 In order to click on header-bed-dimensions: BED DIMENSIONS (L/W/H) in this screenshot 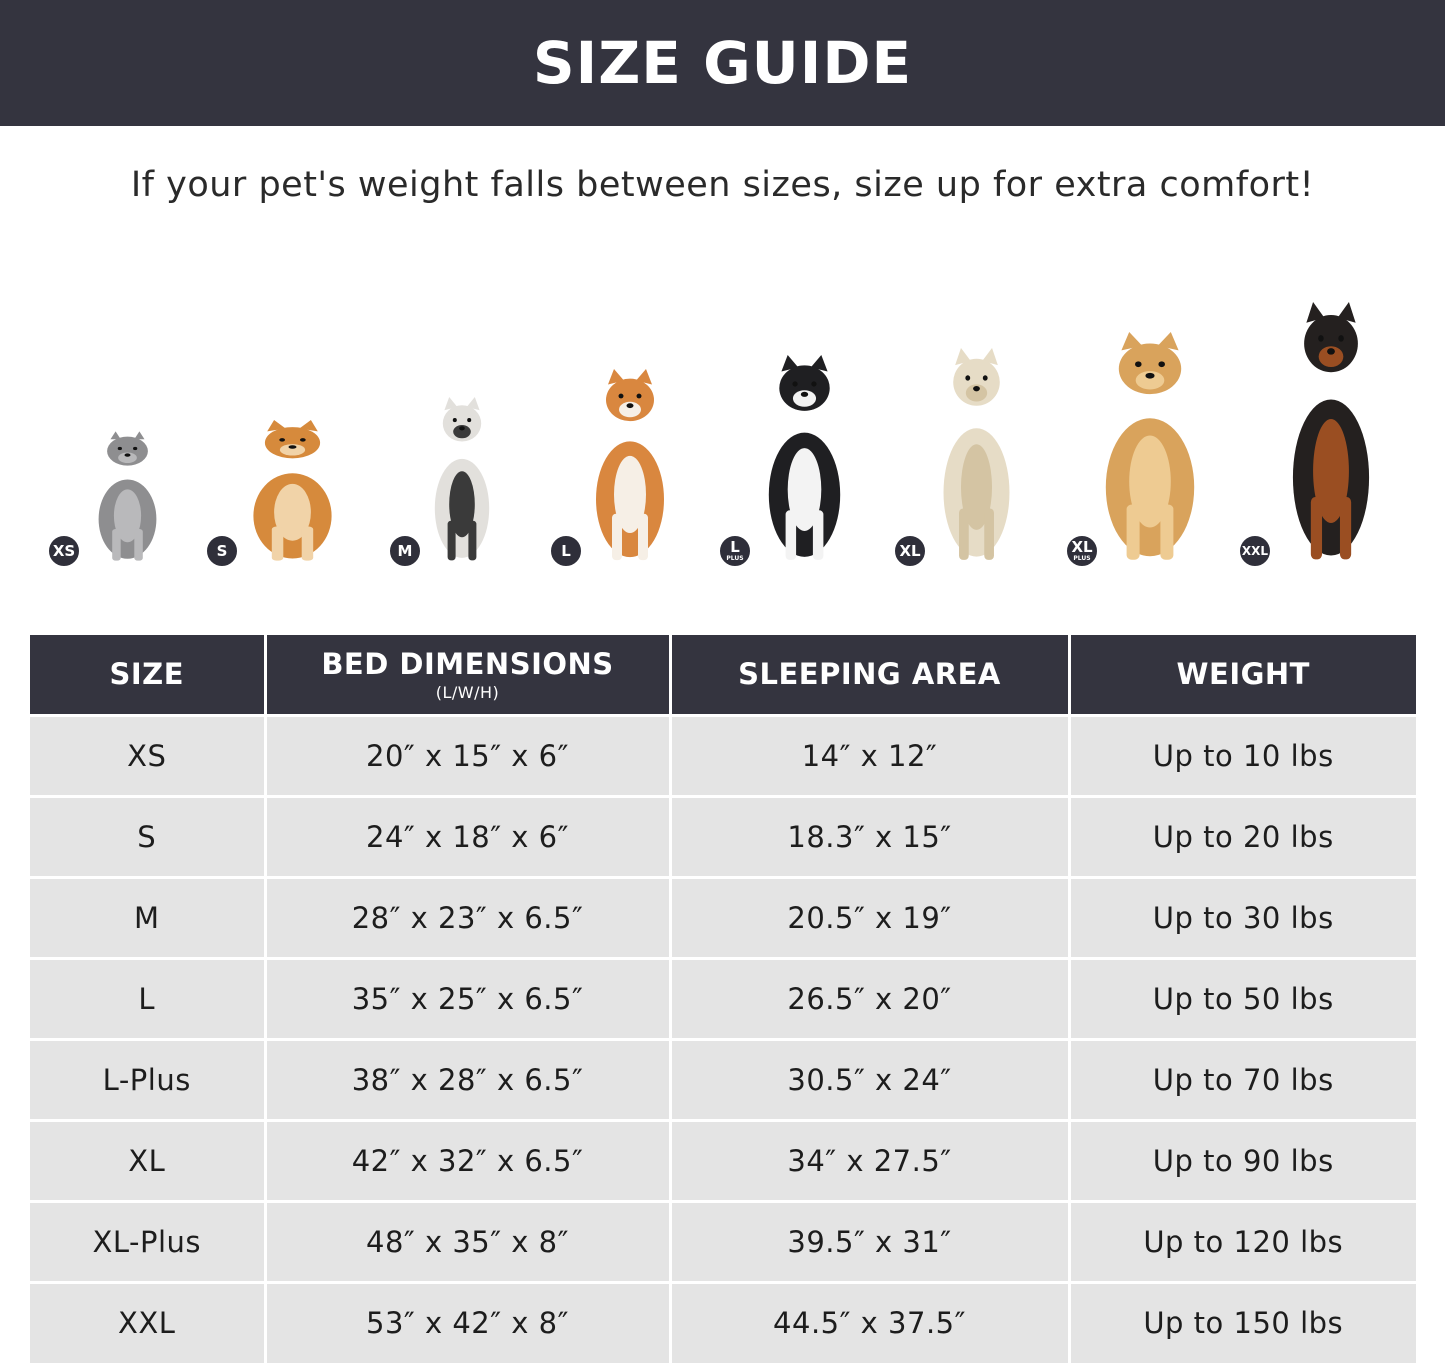, I will do `click(468, 675)`.